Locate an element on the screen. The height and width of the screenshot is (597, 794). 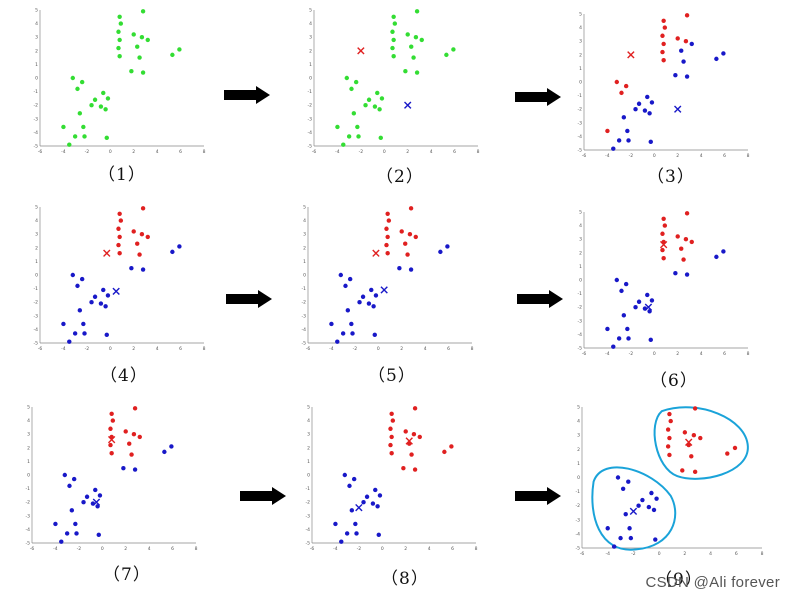
scatter-plot-5: -6 -4 -2 0 2 4 6 8 5 4 3 2 1 0 -1 -2 -3 -4 -5 is located at coordinates (388, 279).